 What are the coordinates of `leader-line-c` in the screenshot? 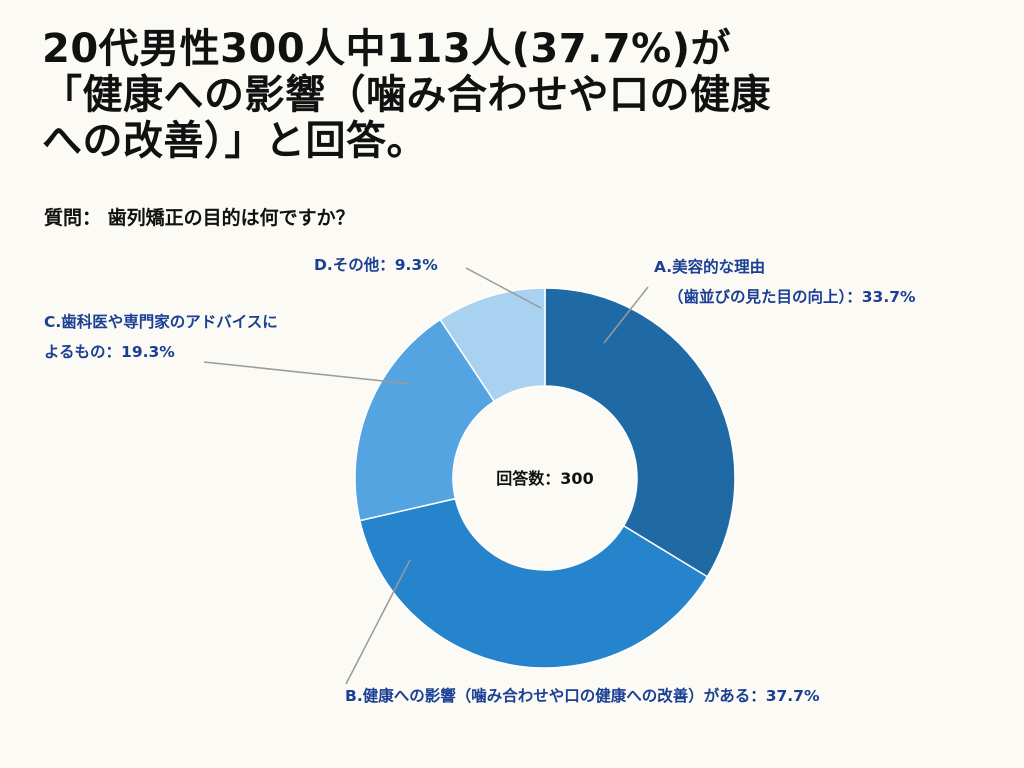 It's located at (307, 373).